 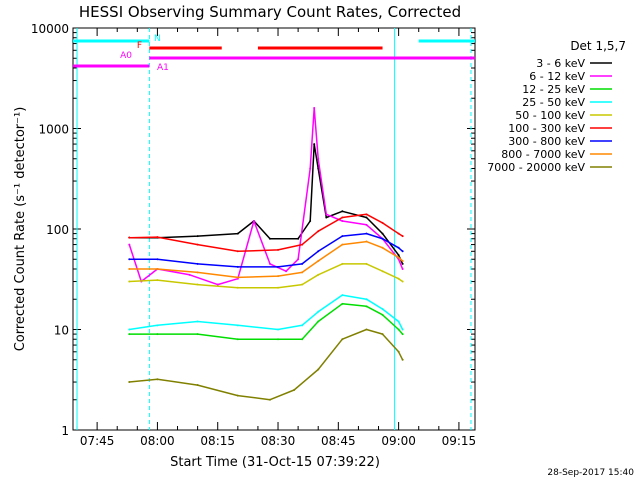 What do you see at coordinates (553, 89) in the screenshot?
I see `legend-entry-label: 12 - 25 keV` at bounding box center [553, 89].